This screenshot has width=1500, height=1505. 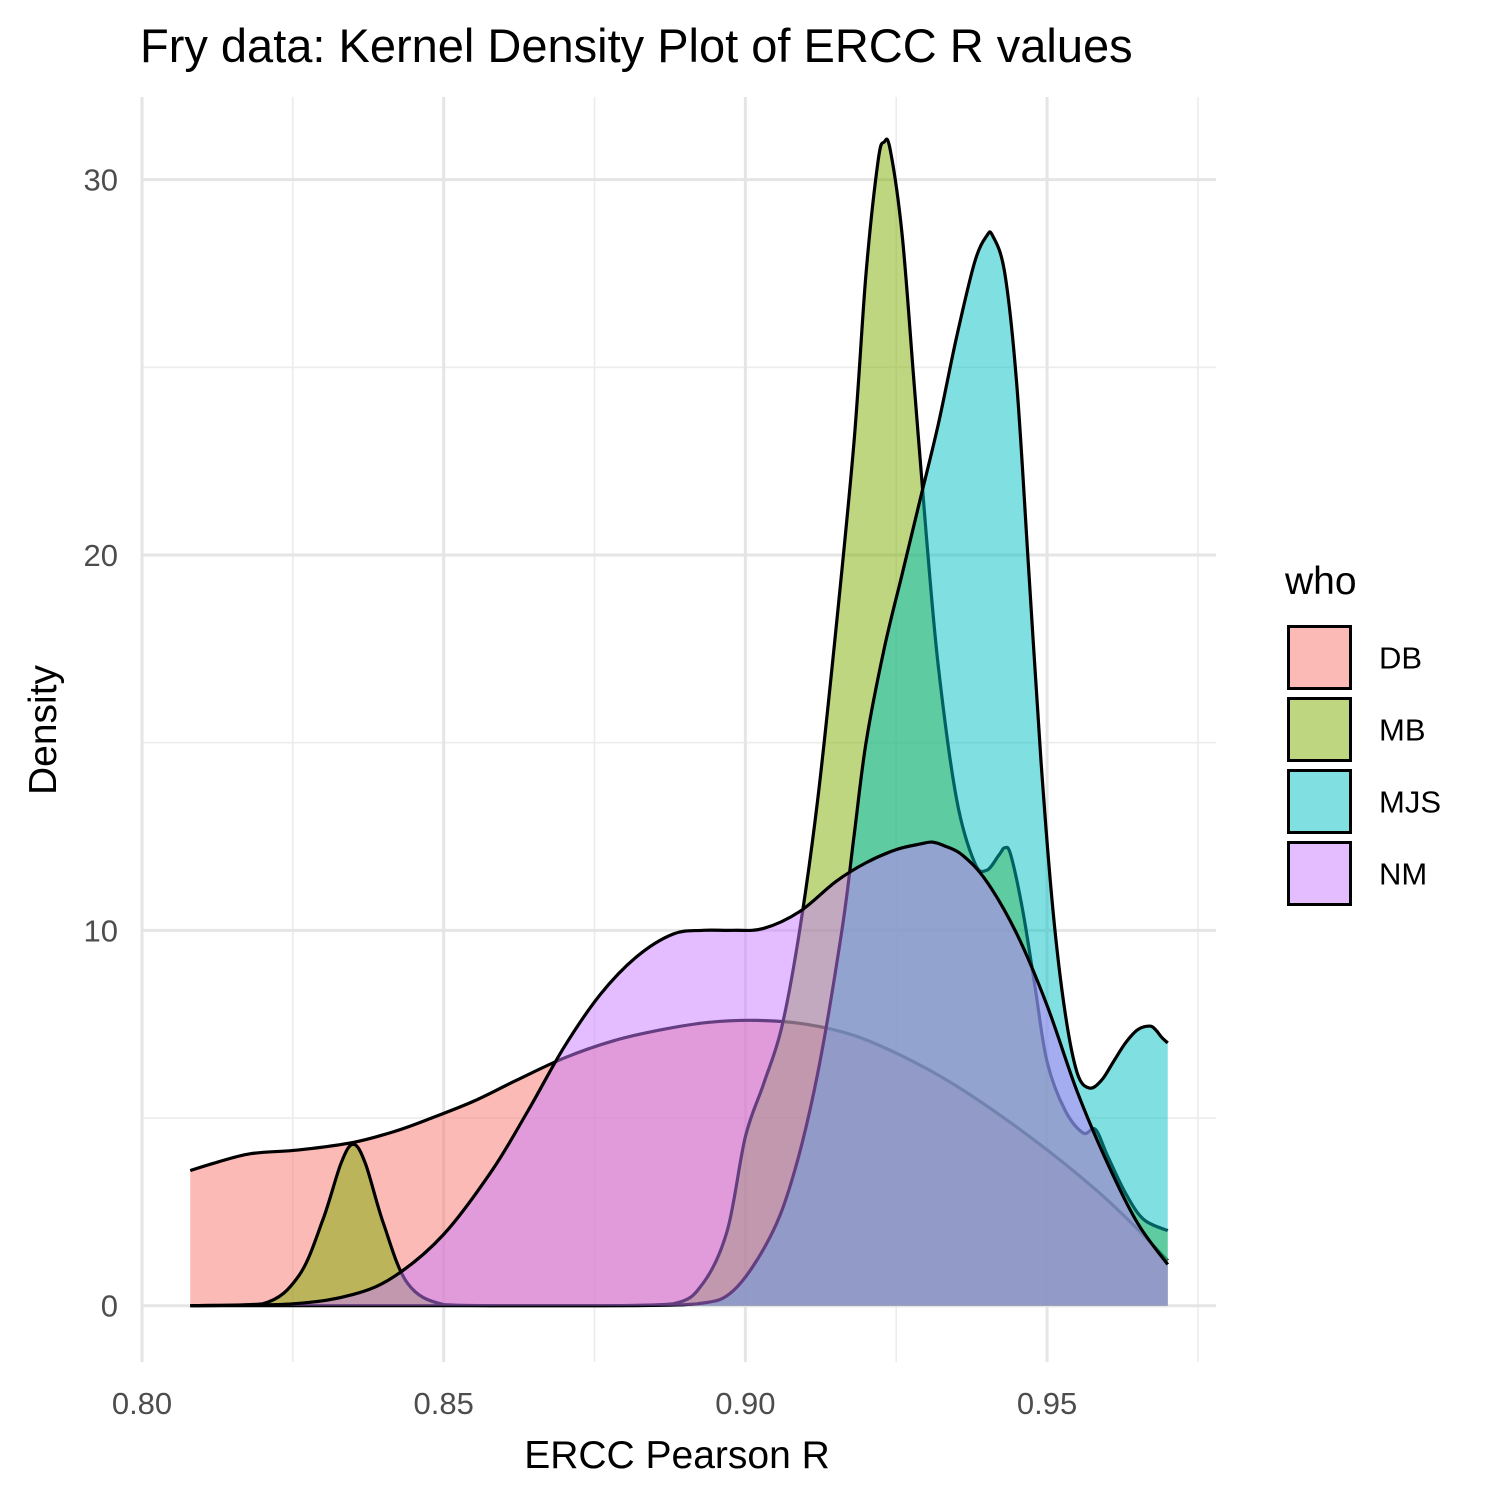 I want to click on legend-key-db, so click(x=1319, y=657).